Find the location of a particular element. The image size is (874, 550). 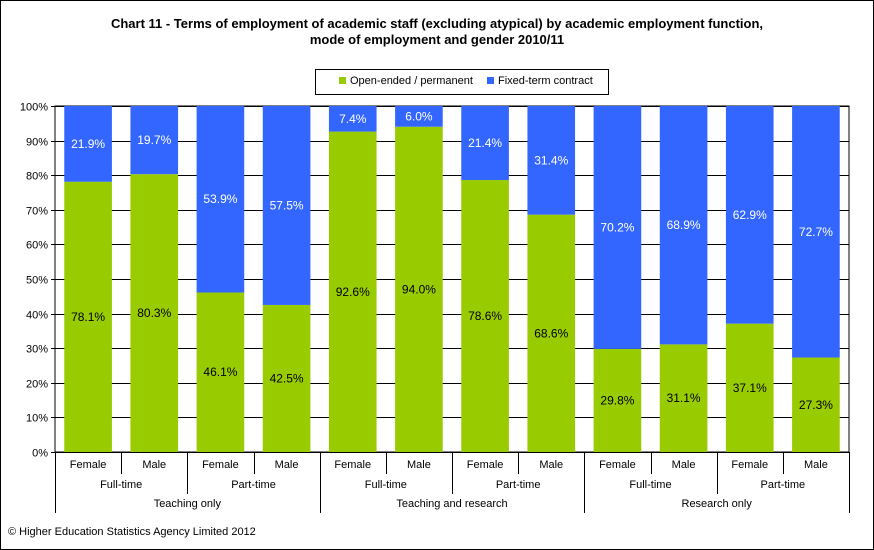

y-tick-label: 30% is located at coordinates (37, 350).